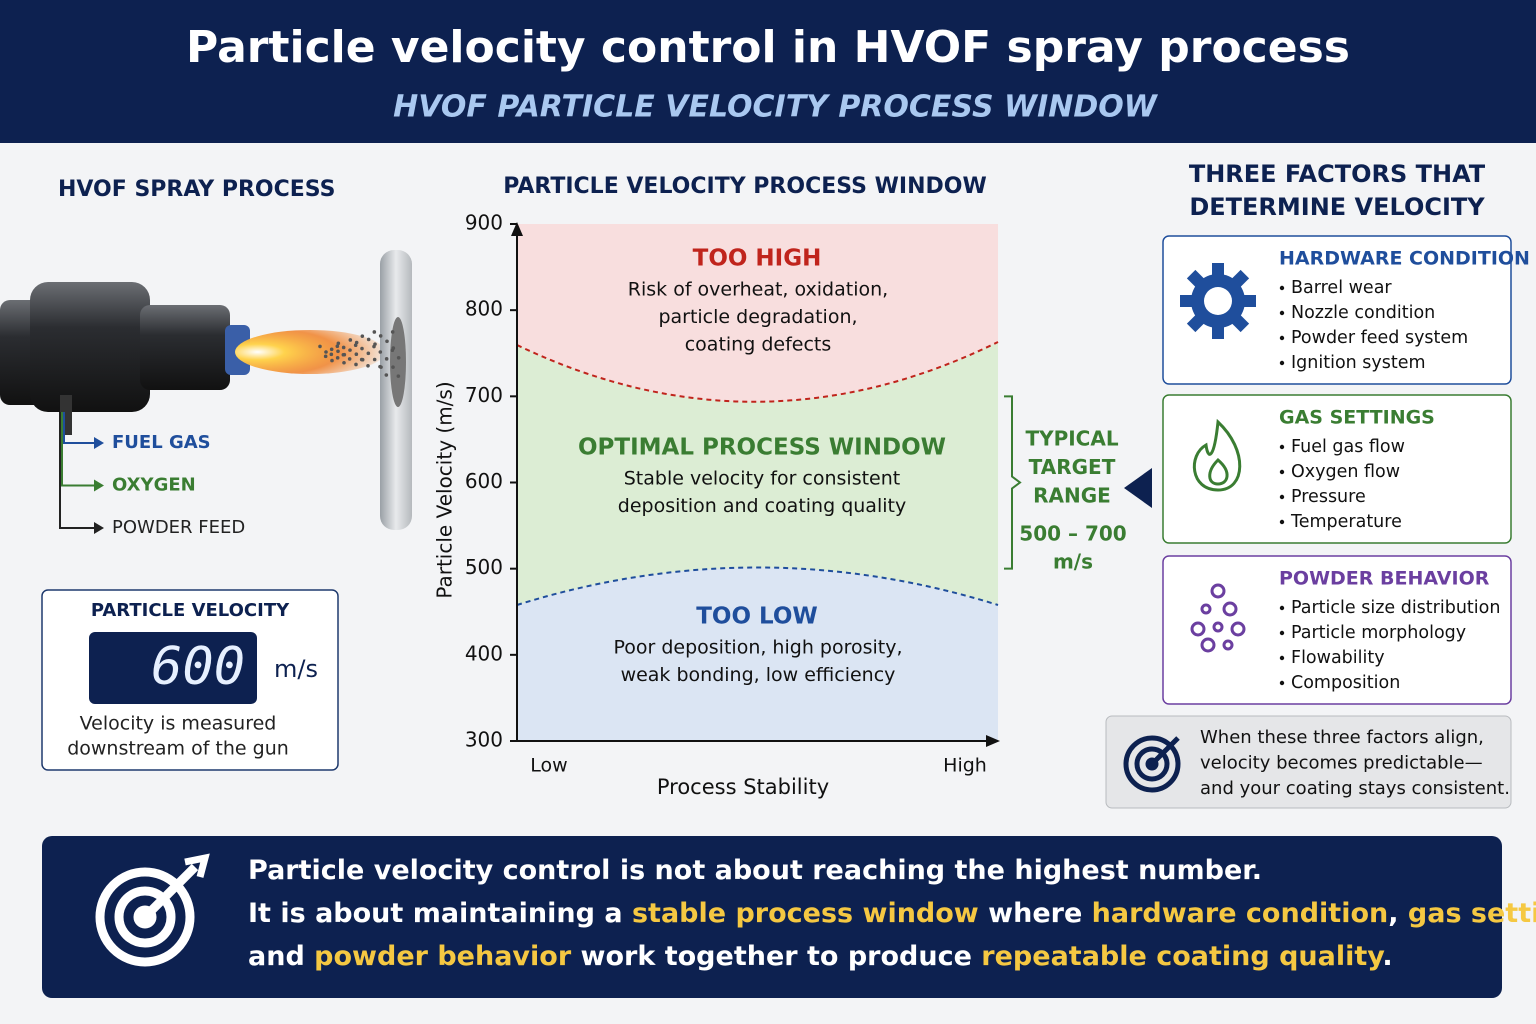 The width and height of the screenshot is (1536, 1024). What do you see at coordinates (1071, 439) in the screenshot?
I see `target-text: TYPICAL` at bounding box center [1071, 439].